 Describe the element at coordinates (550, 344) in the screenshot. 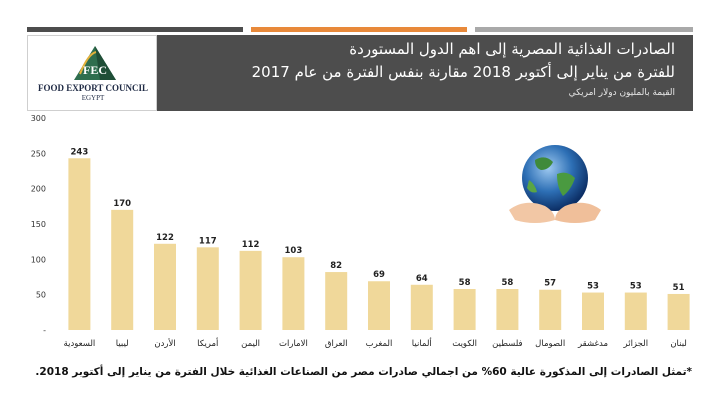

I see `x-tick-label: الصومال` at that location.